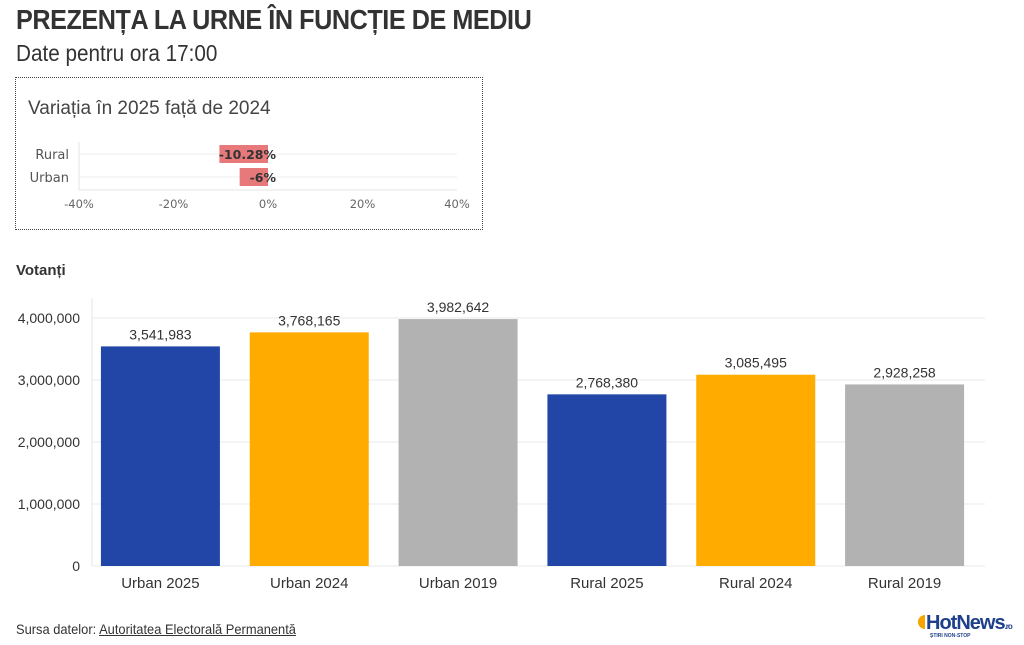 The width and height of the screenshot is (1024, 645). Describe the element at coordinates (921, 622) in the screenshot. I see `sun-icon` at that location.